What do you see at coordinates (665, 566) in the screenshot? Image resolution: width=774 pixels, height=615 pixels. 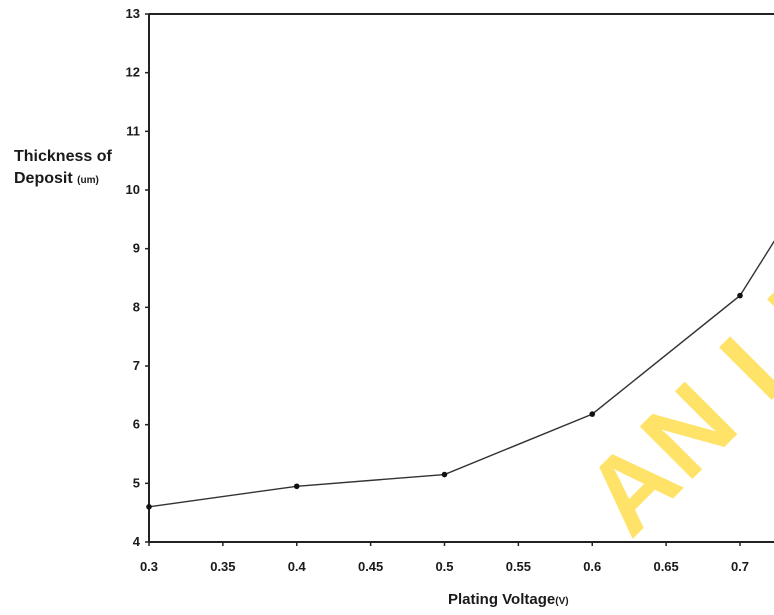 I see `x-tick-label: 0.65` at bounding box center [665, 566].